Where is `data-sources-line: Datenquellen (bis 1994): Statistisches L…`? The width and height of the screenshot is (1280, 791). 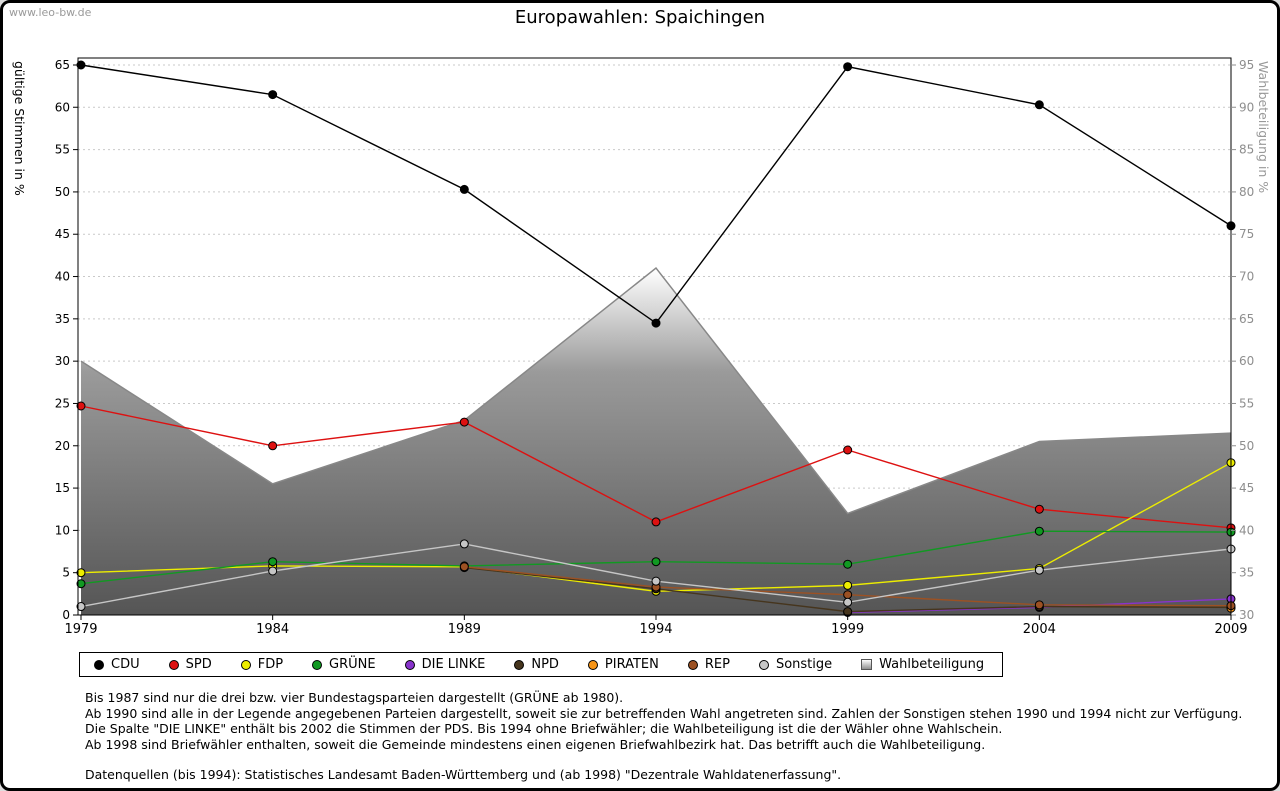
data-sources-line: Datenquellen (bis 1994): Statistisches L… is located at coordinates (463, 774).